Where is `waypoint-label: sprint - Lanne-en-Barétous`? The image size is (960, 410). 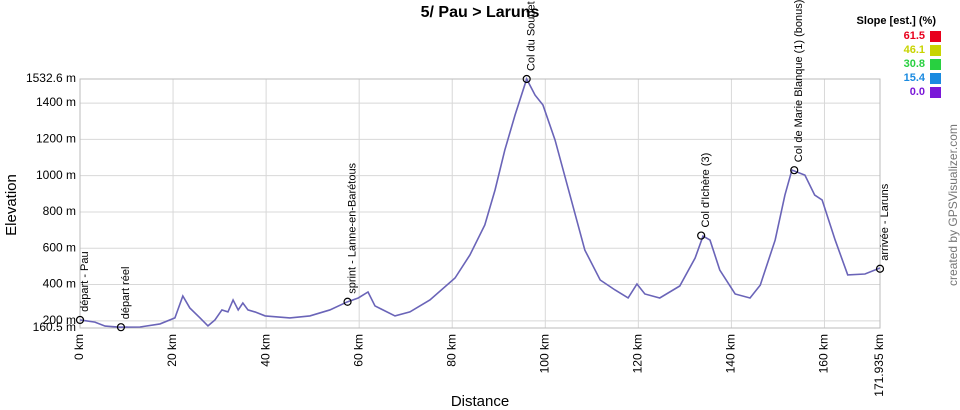
waypoint-label: sprint - Lanne-en-Barétous is located at coordinates (352, 227).